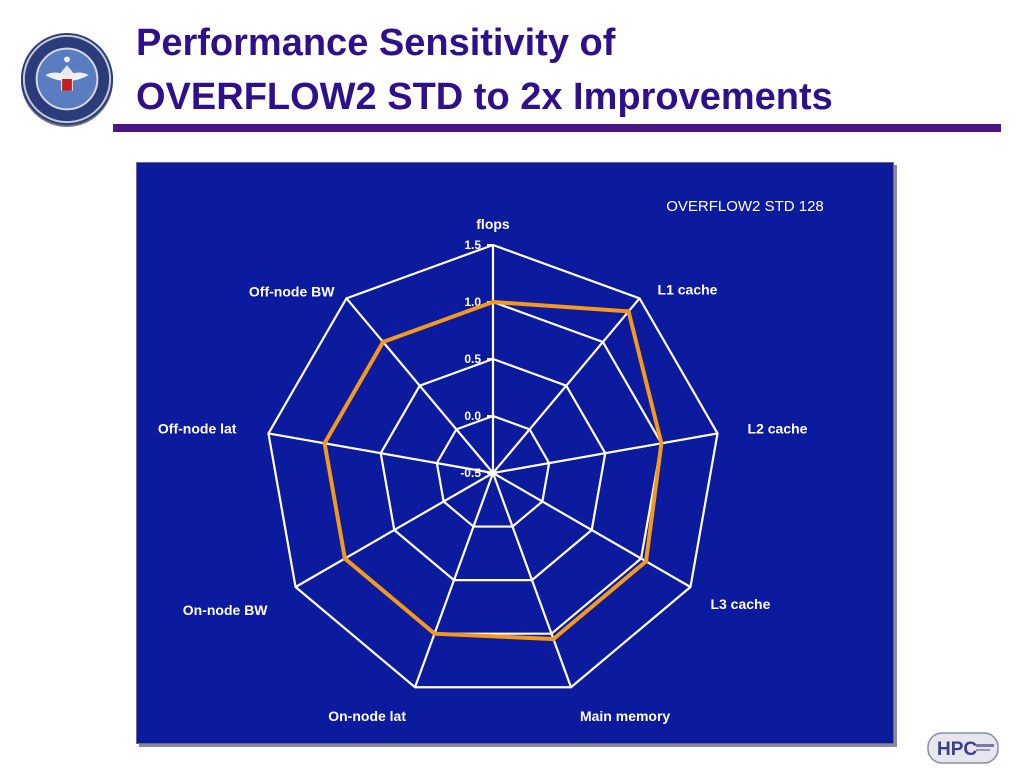  Describe the element at coordinates (646, 561) in the screenshot. I see `data-point-l3-cache` at that location.